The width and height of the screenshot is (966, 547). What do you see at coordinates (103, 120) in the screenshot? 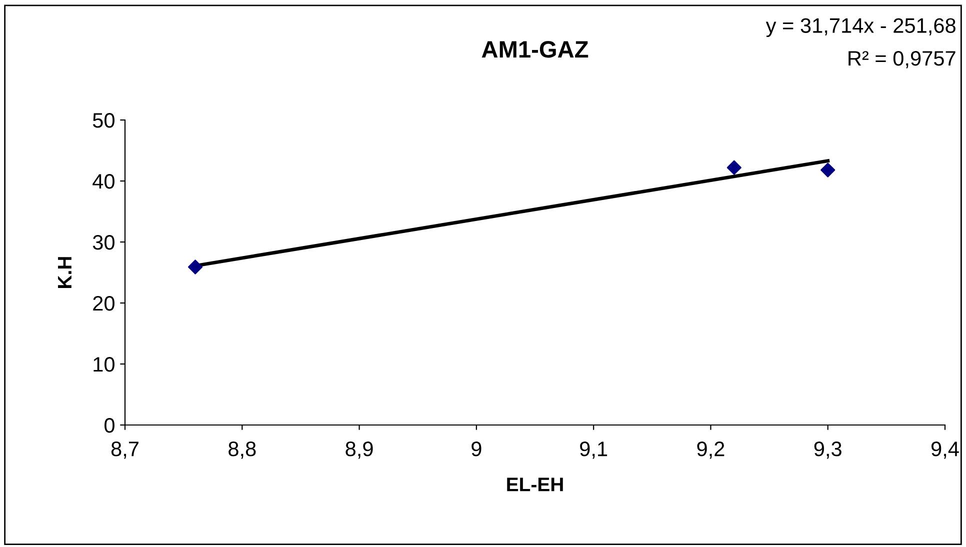
I see `y-tick-label: 50` at bounding box center [103, 120].